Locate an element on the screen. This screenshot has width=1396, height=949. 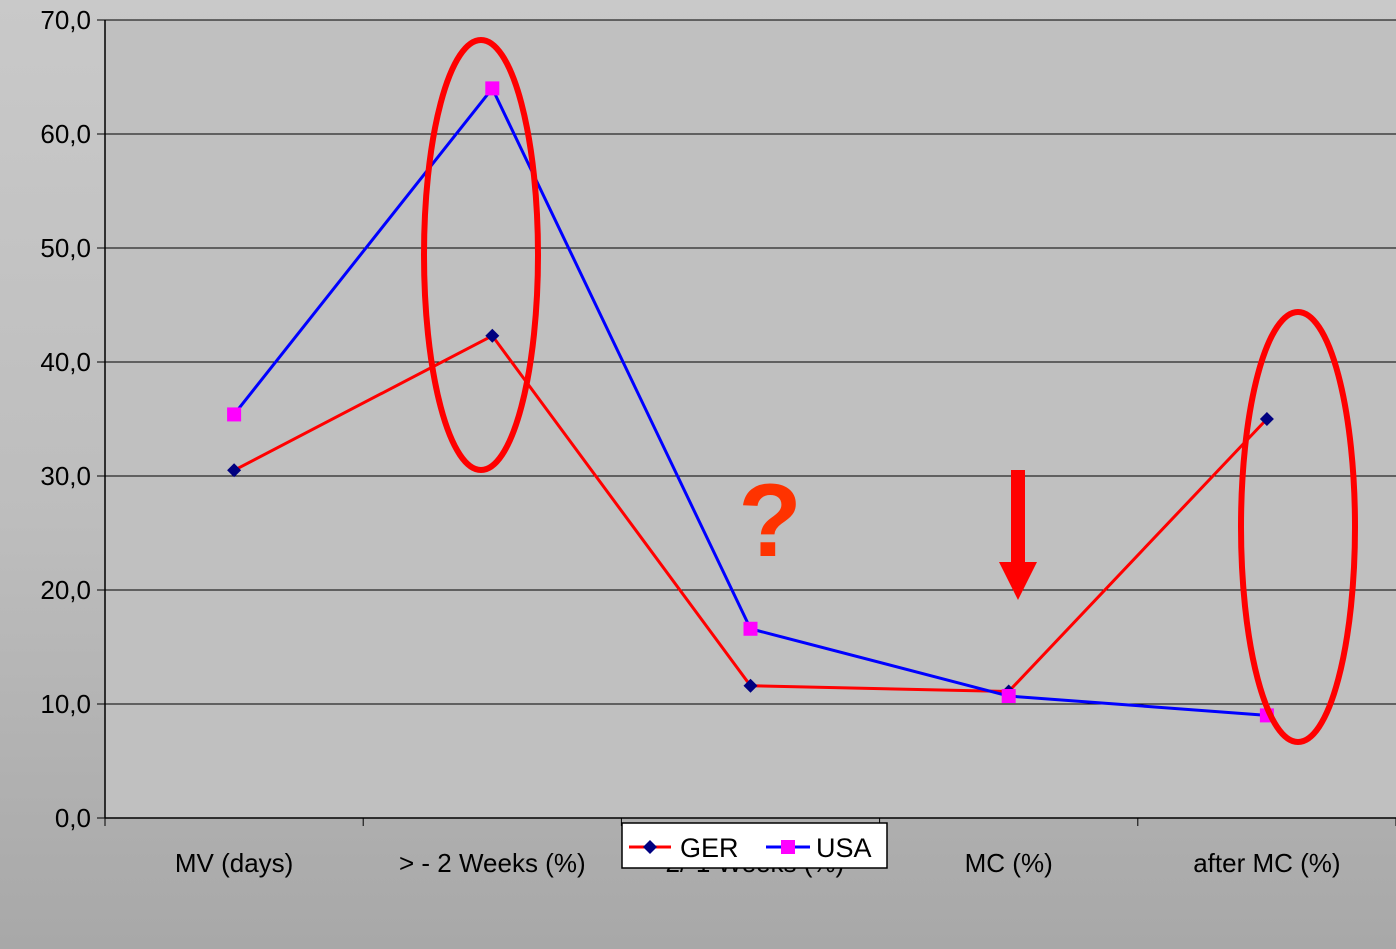
legend-item-usa: USA is located at coordinates (819, 848).